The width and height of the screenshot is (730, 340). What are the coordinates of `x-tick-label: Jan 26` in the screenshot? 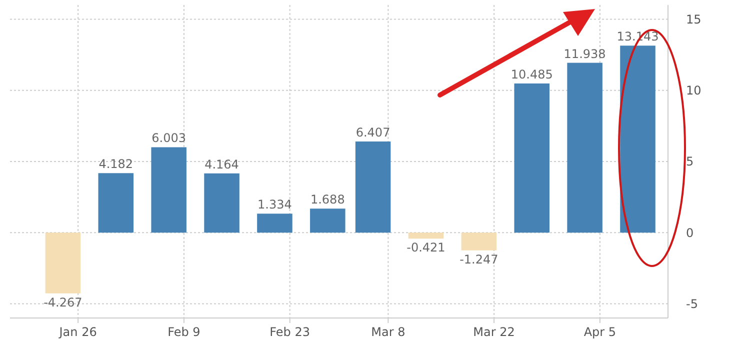 It's located at (77, 332).